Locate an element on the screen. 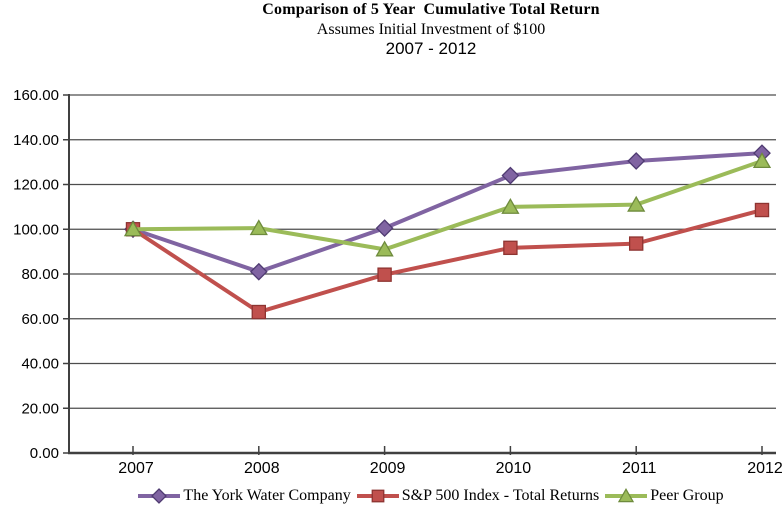 This screenshot has height=515, width=784. chart-subtitle: Assumes Initial Investment of $100 is located at coordinates (431, 29).